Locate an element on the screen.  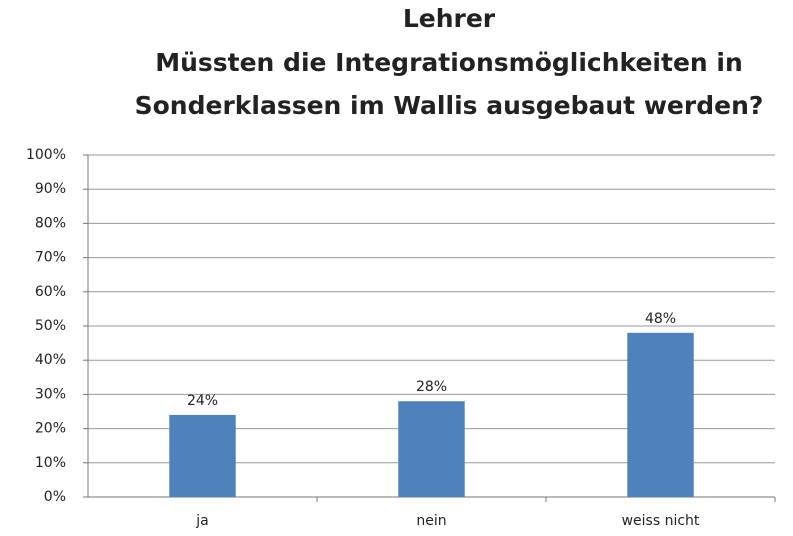
y-tick-label: 70% is located at coordinates (50, 258).